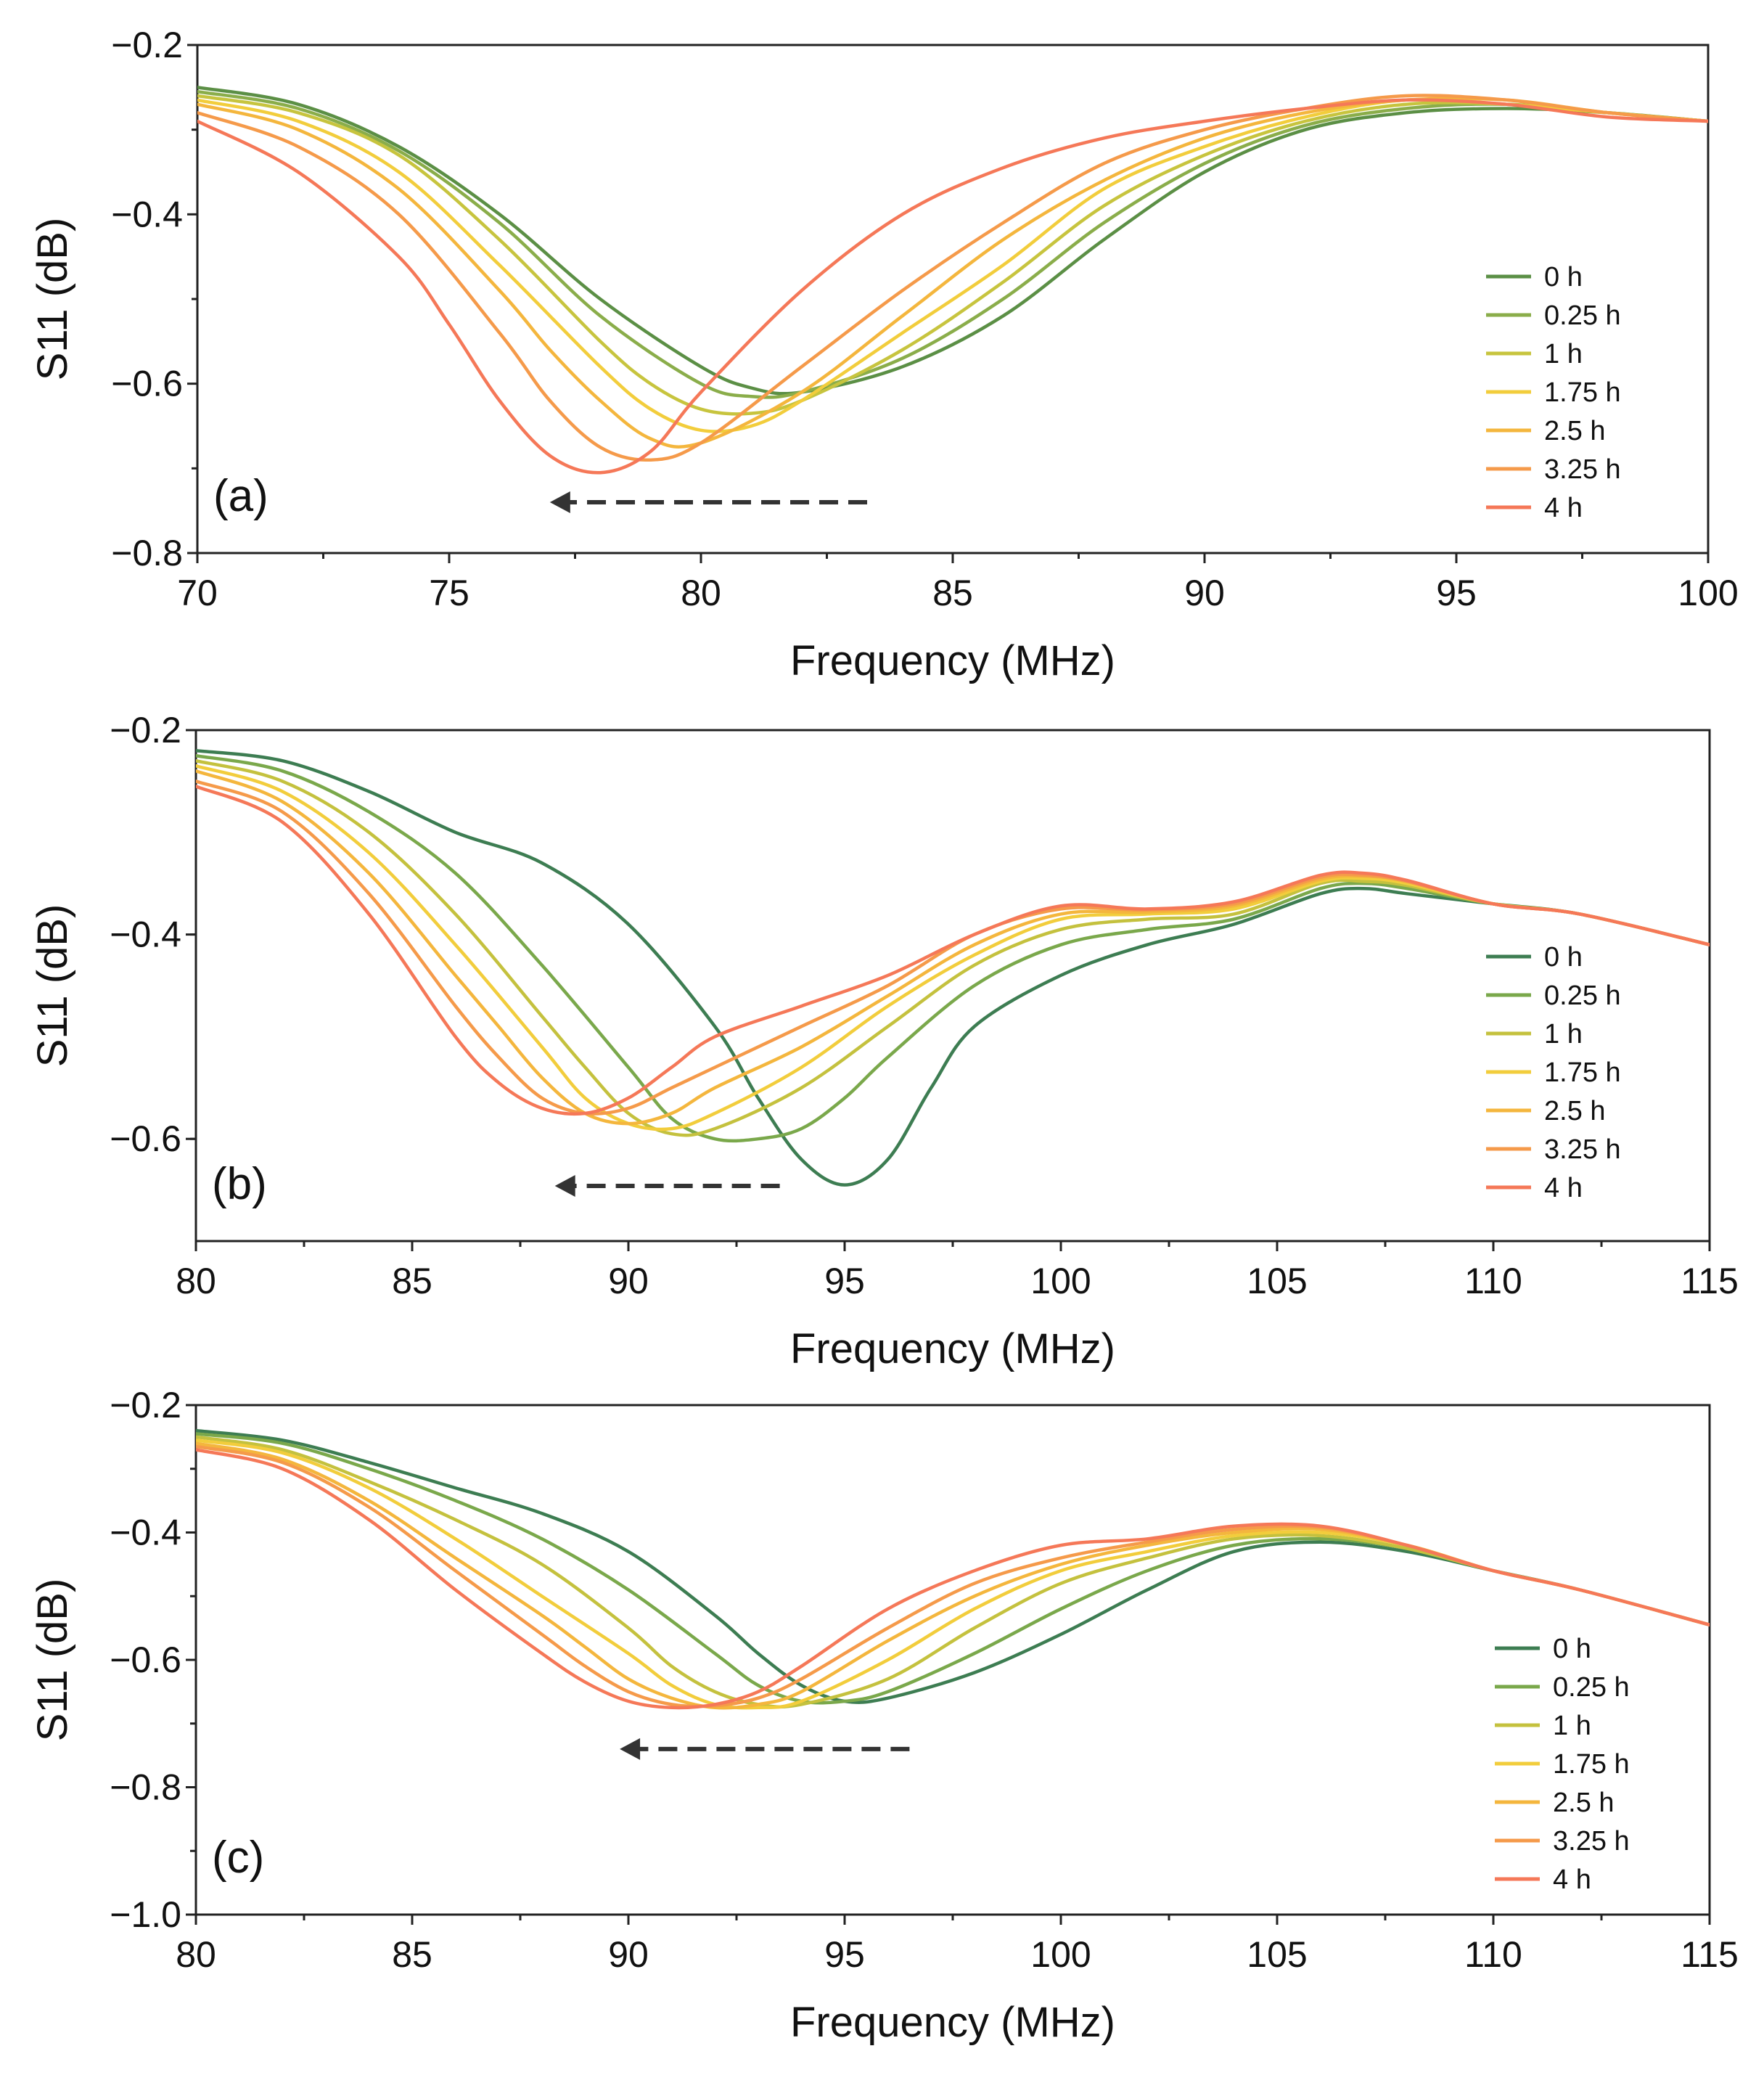  I want to click on panel-label: (c), so click(238, 1858).